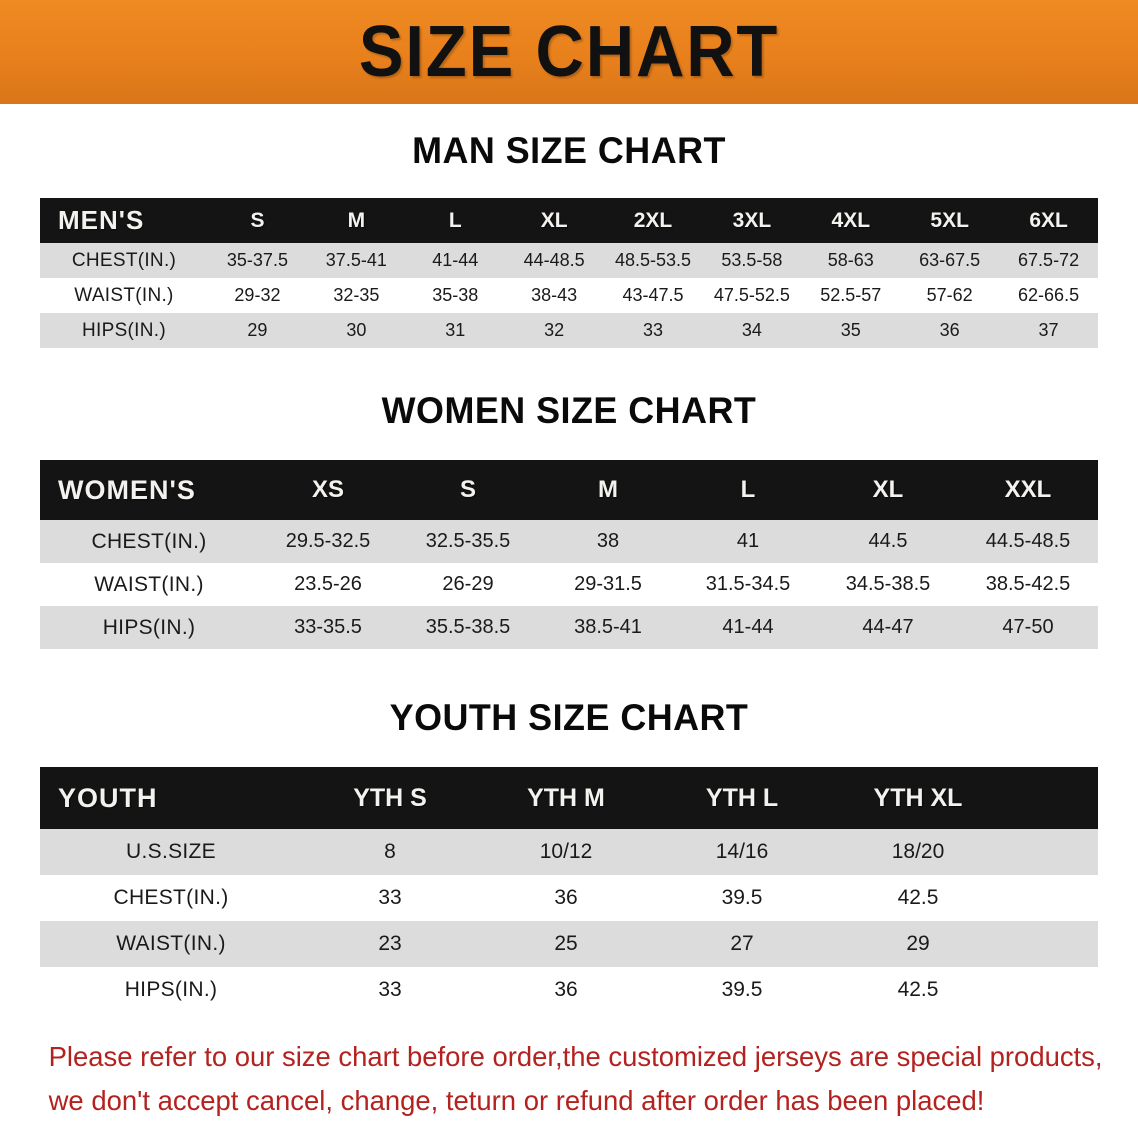  Describe the element at coordinates (455, 295) in the screenshot. I see `man-waist-l: 35-38` at that location.